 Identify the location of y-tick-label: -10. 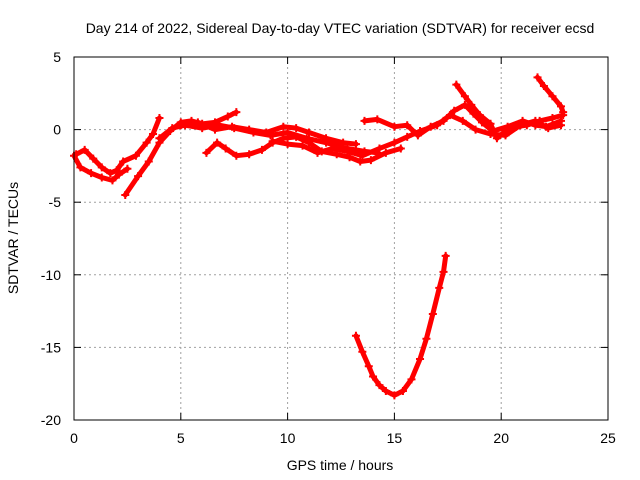
(51, 275).